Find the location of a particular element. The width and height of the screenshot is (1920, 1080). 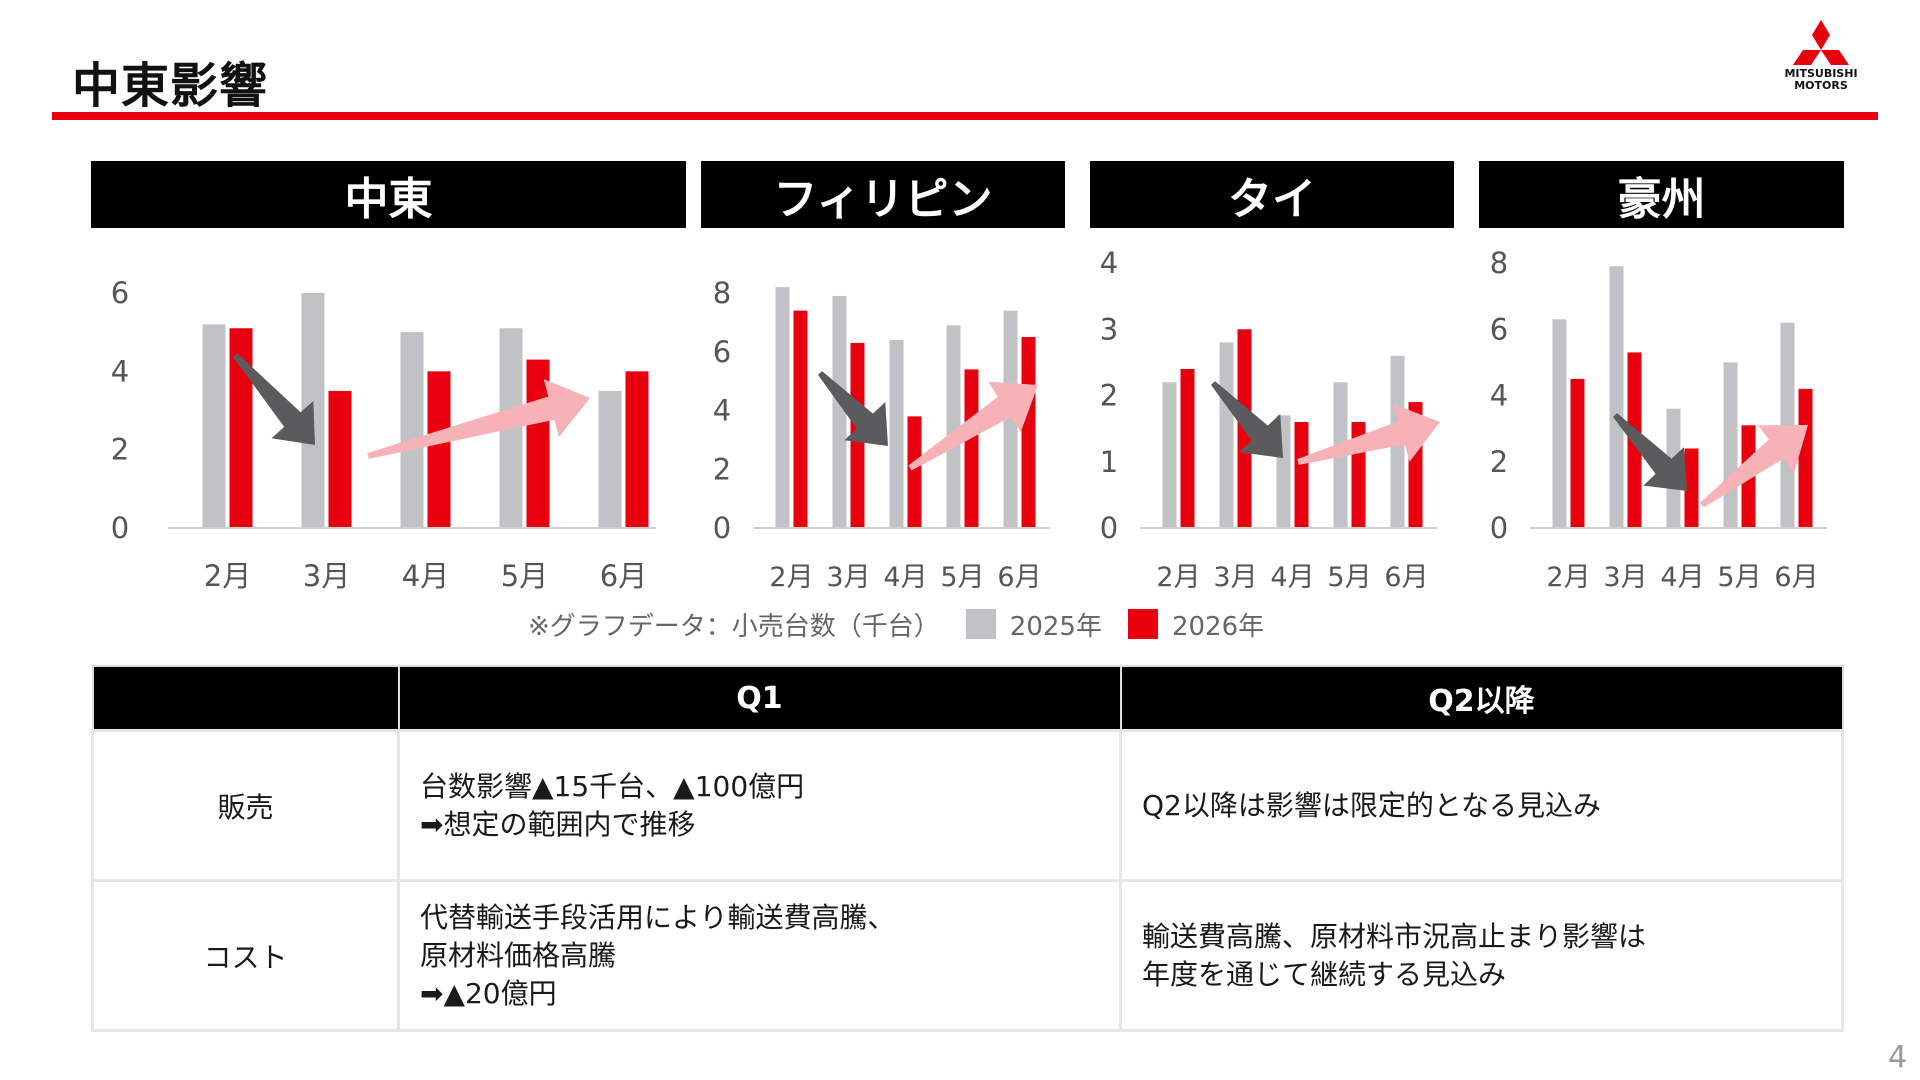

legend-label-2026: 2026年 is located at coordinates (1218, 626).